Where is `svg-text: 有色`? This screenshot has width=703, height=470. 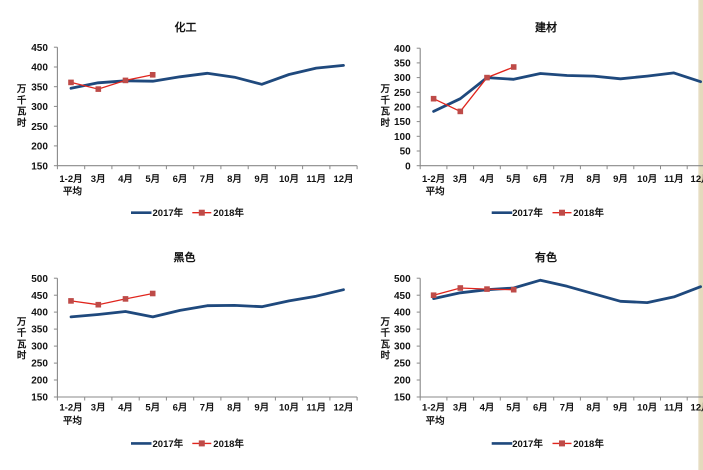 svg-text: 有色 is located at coordinates (546, 257).